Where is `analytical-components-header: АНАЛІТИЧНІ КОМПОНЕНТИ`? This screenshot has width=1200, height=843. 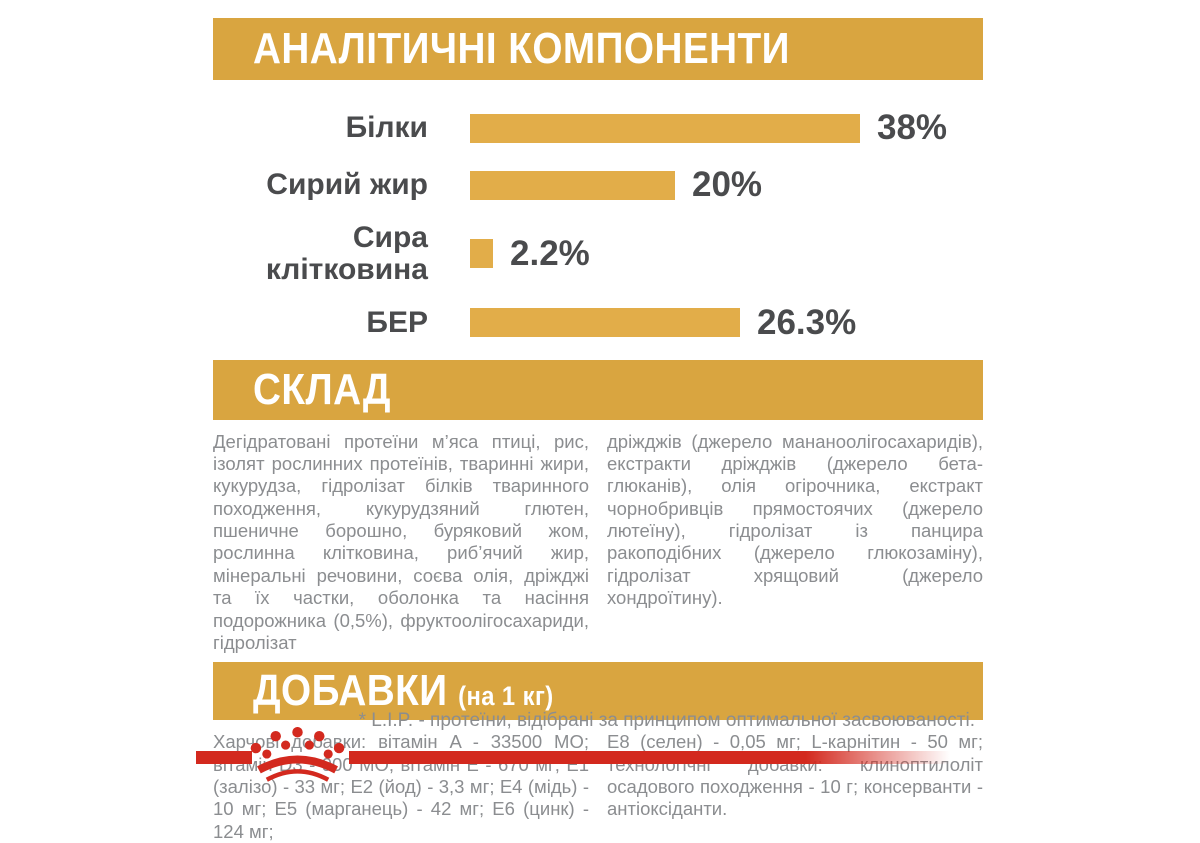 analytical-components-header: АНАЛІТИЧНІ КОМПОНЕНТИ is located at coordinates (598, 49).